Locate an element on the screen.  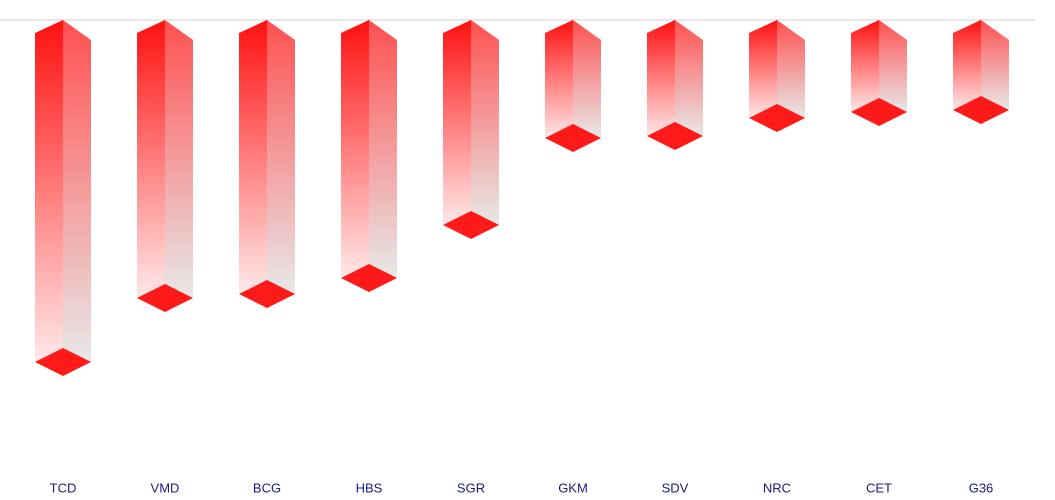
x-tick-label: HBS is located at coordinates (369, 487).